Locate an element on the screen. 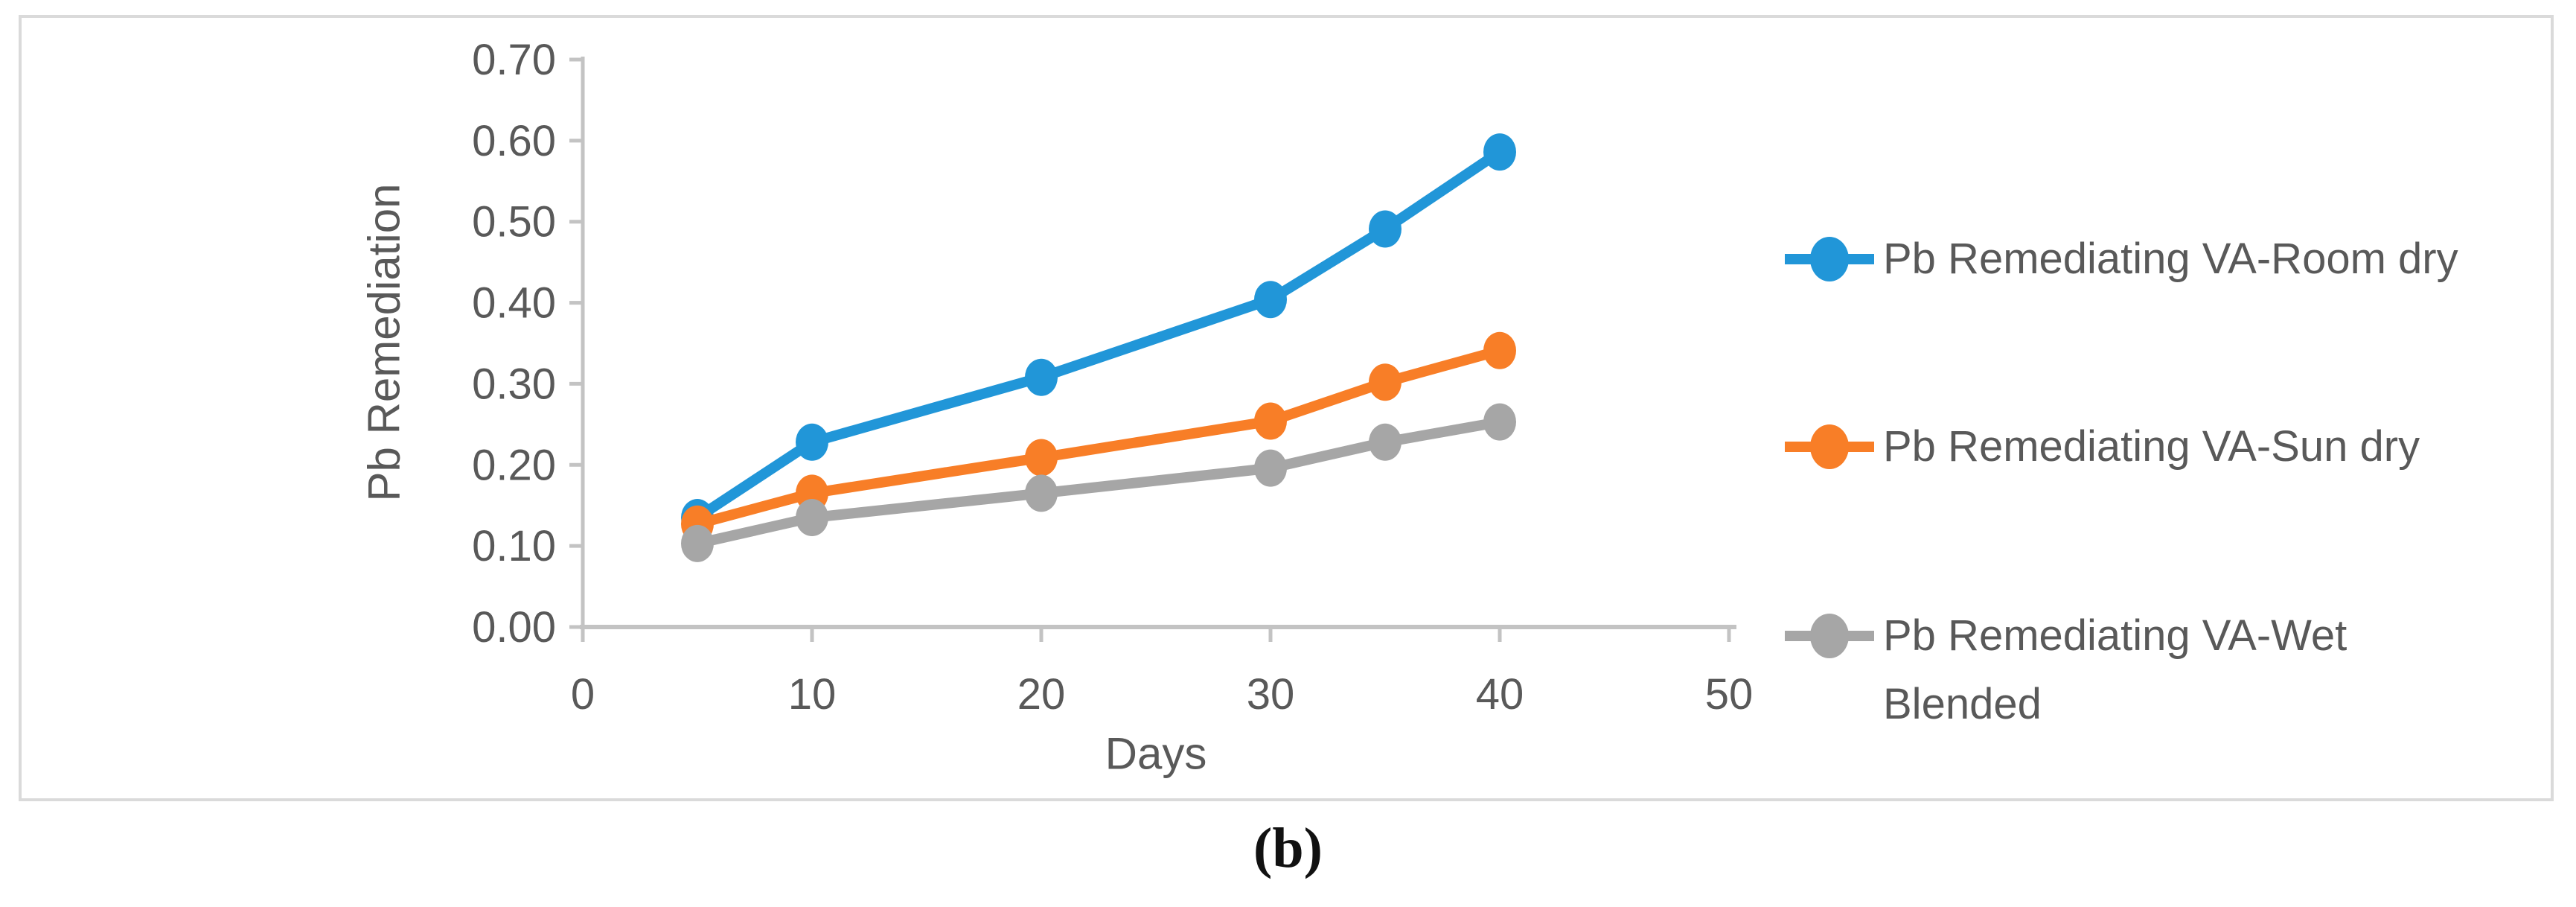  y-tick-label: 0.00 is located at coordinates (514, 627).